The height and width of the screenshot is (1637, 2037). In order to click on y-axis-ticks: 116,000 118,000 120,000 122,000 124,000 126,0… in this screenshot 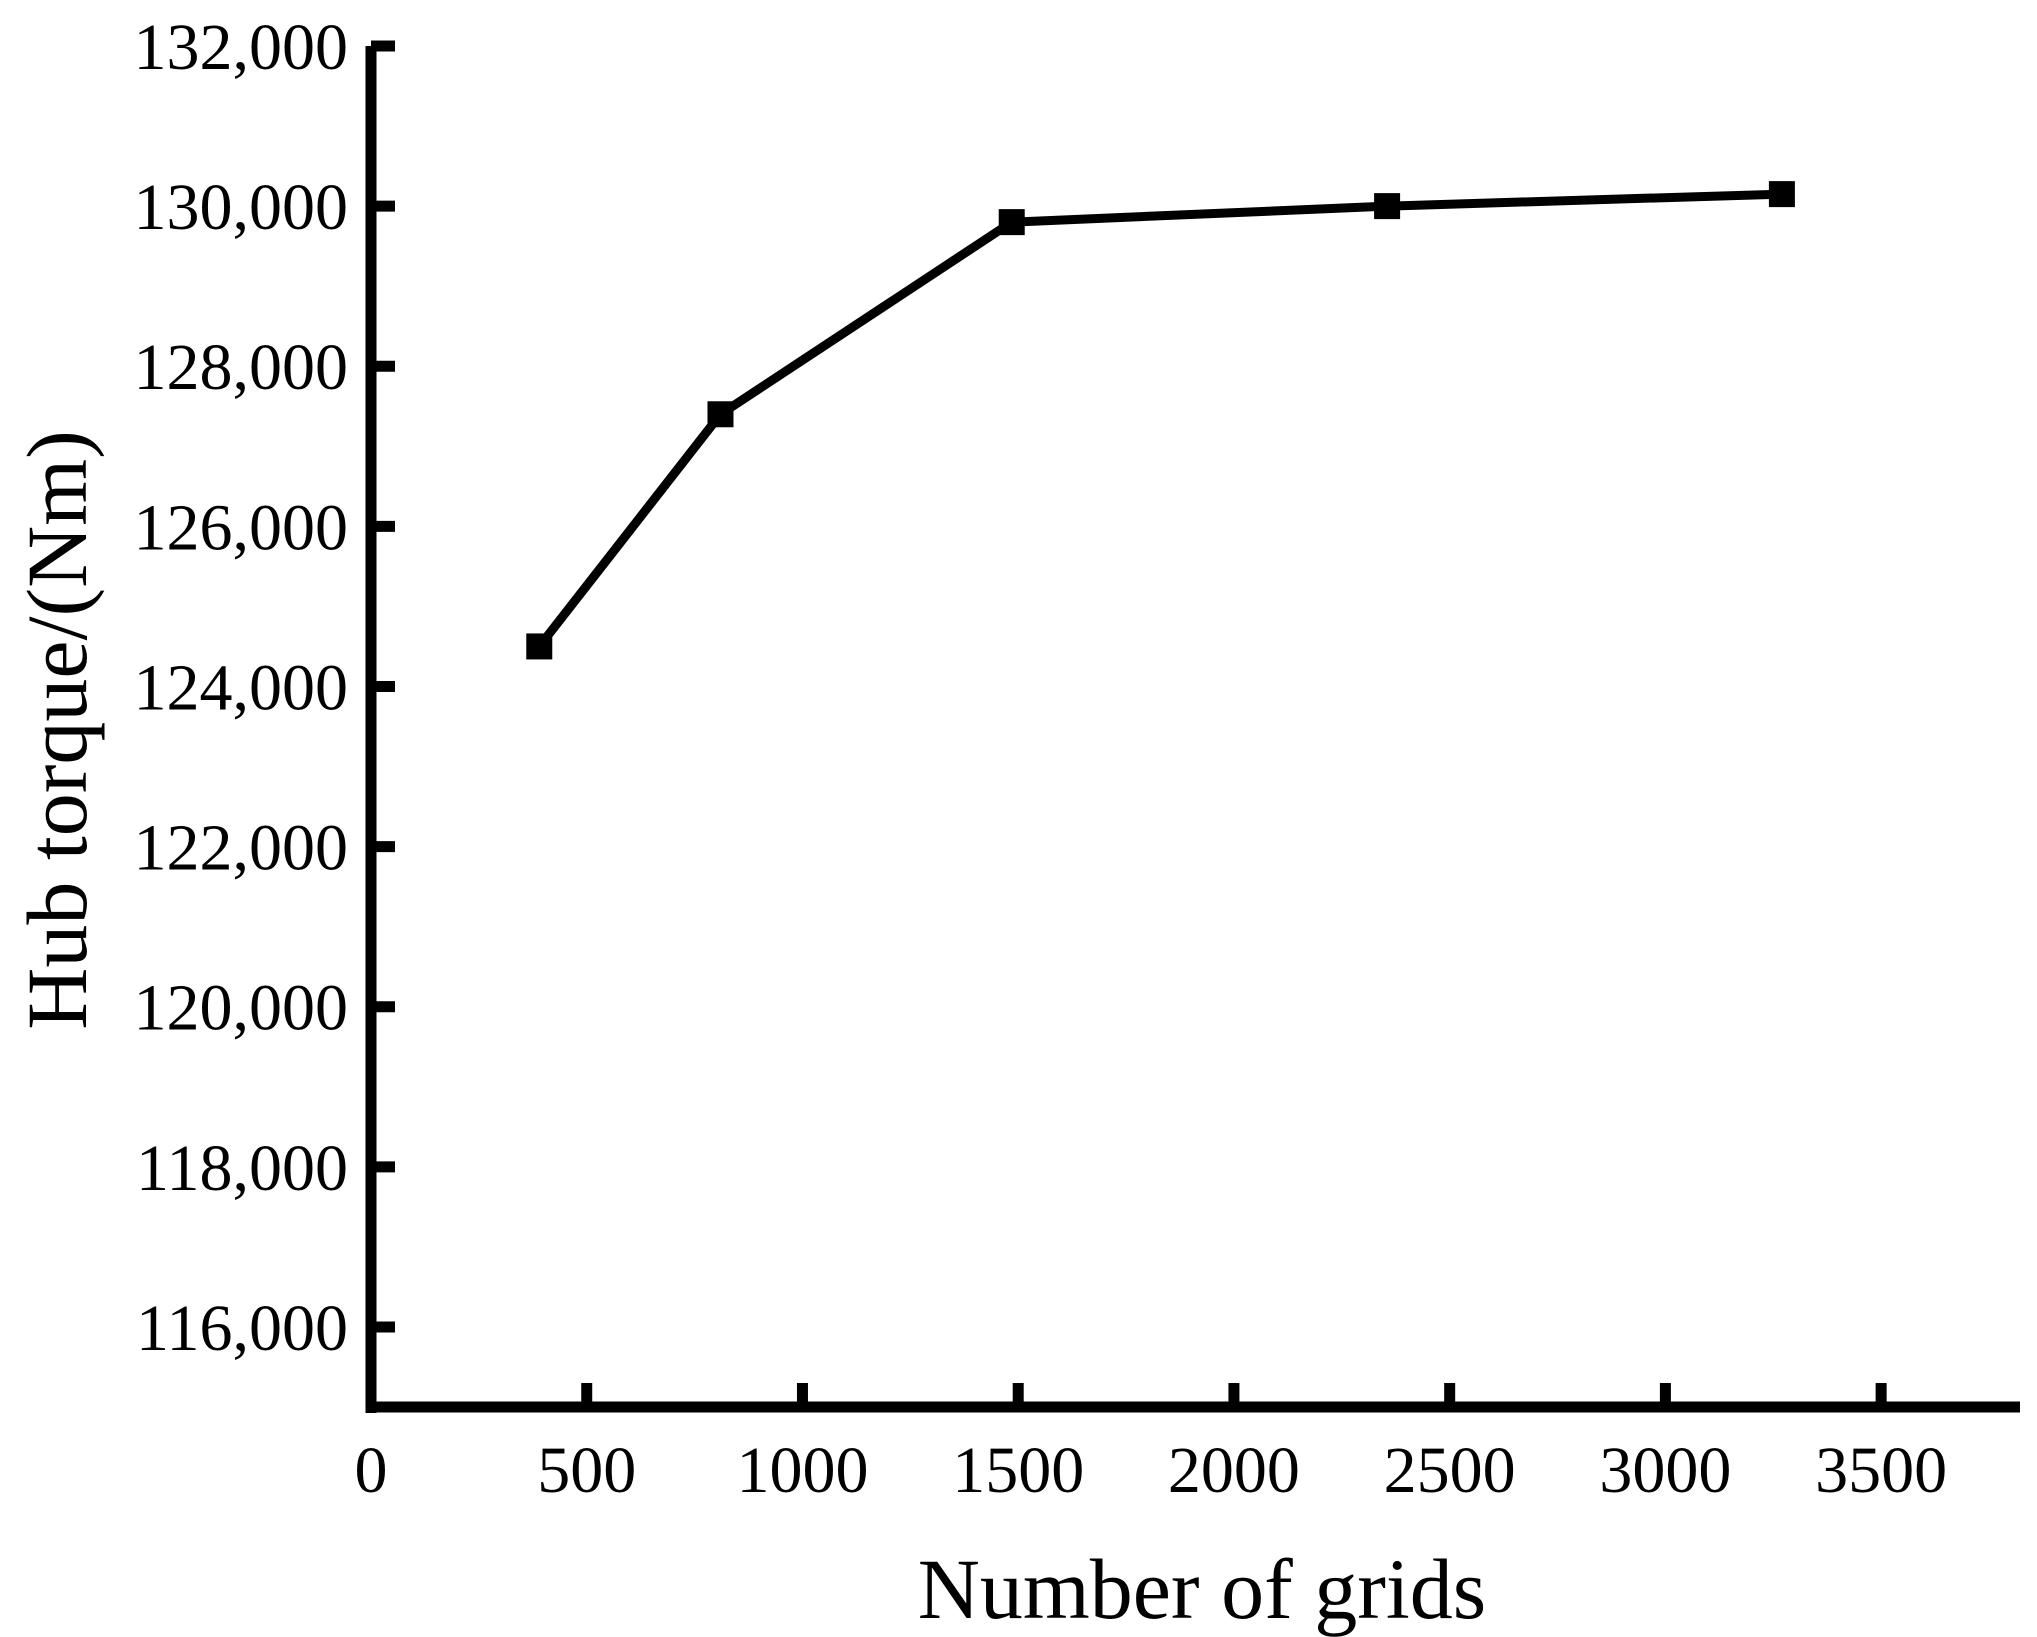, I will do `click(264, 688)`.